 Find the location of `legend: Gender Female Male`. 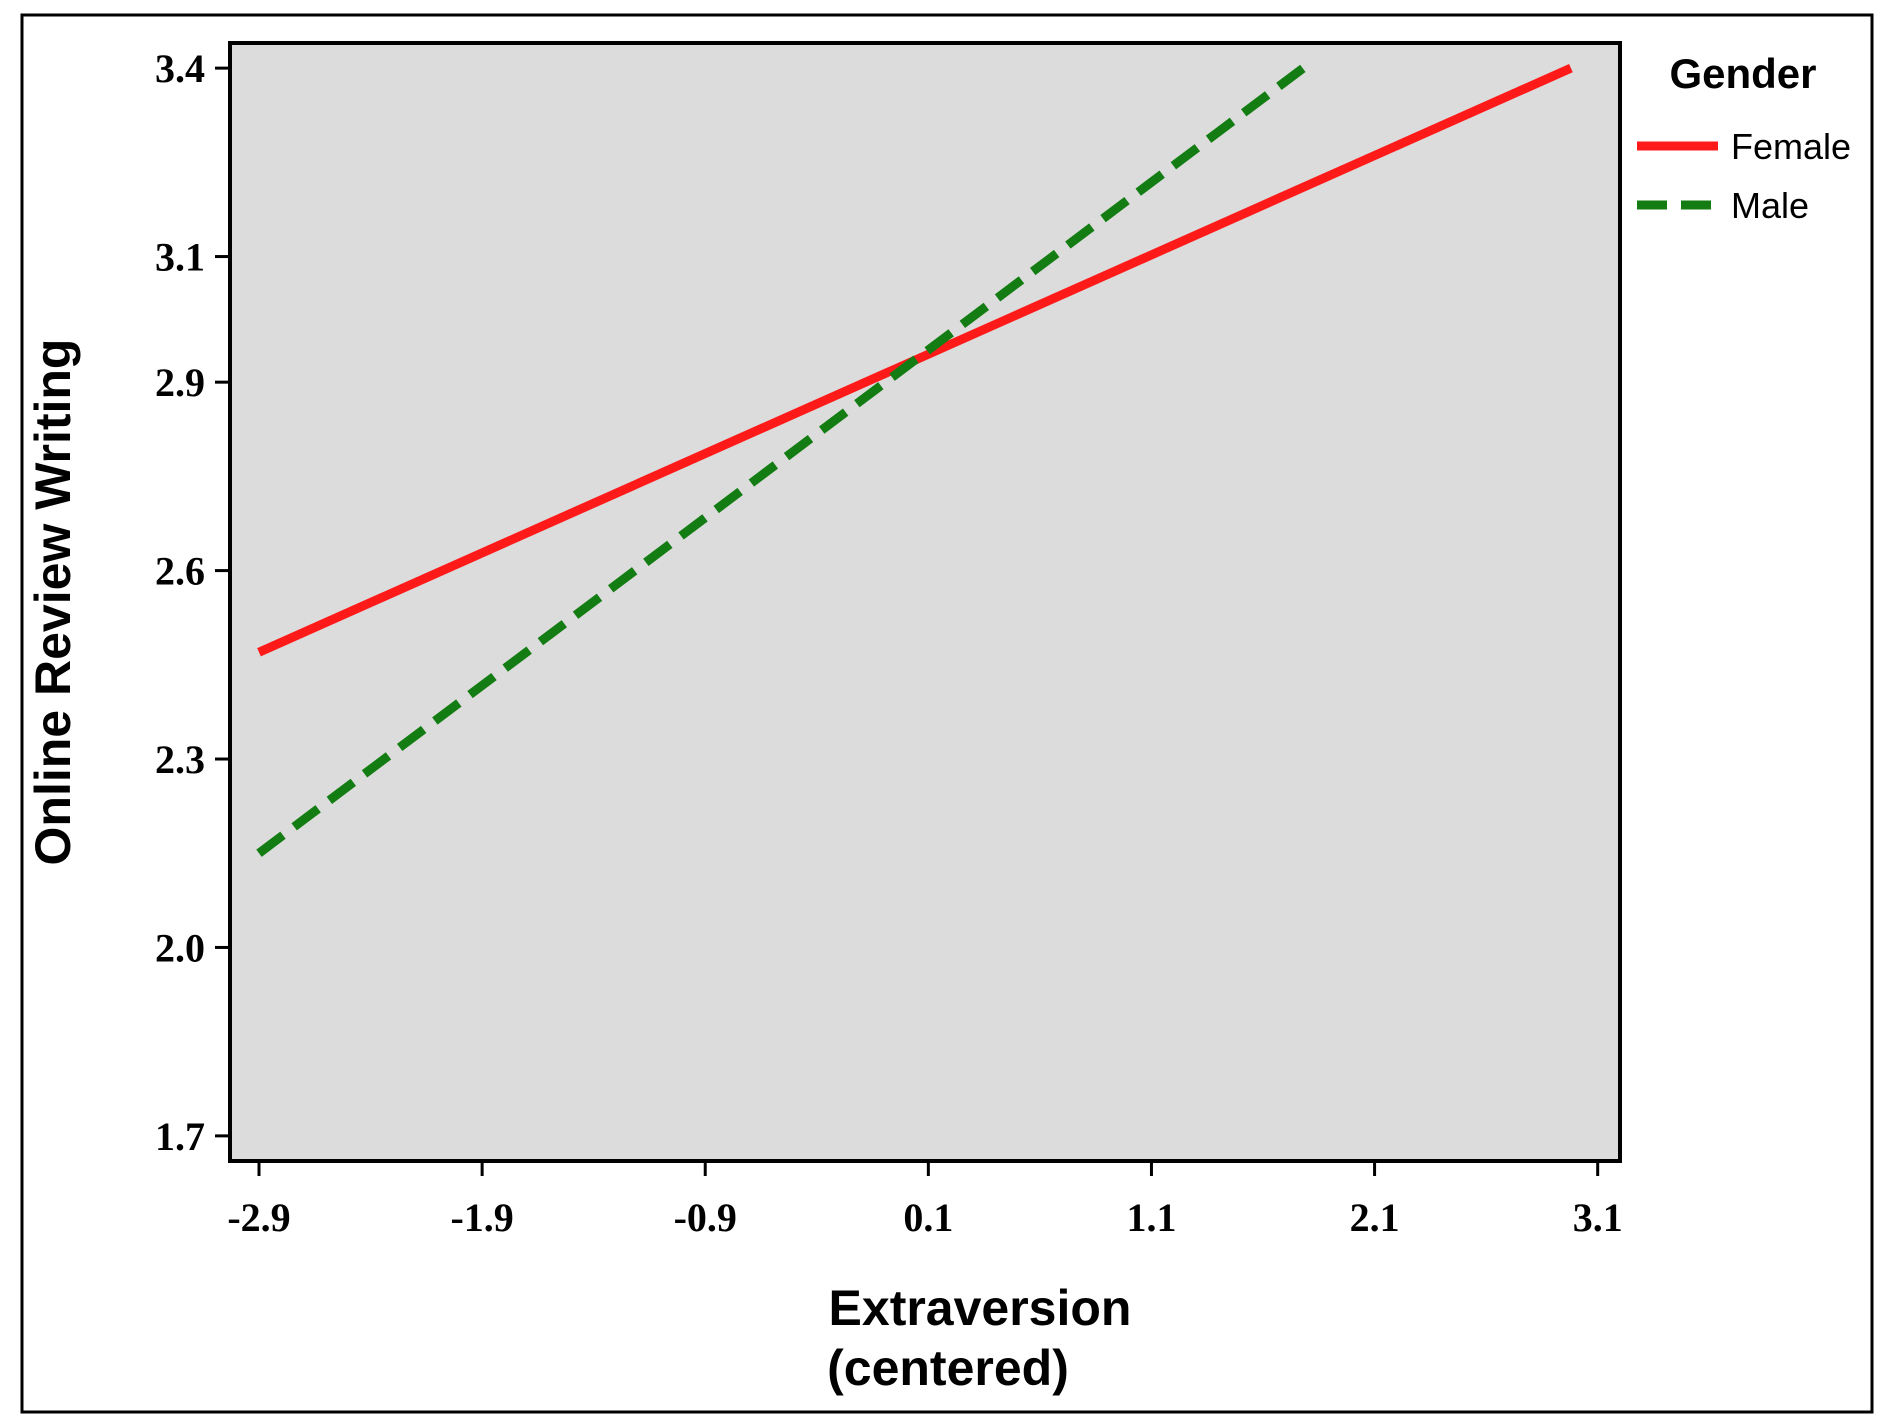

legend: Gender Female Male is located at coordinates (1744, 138).